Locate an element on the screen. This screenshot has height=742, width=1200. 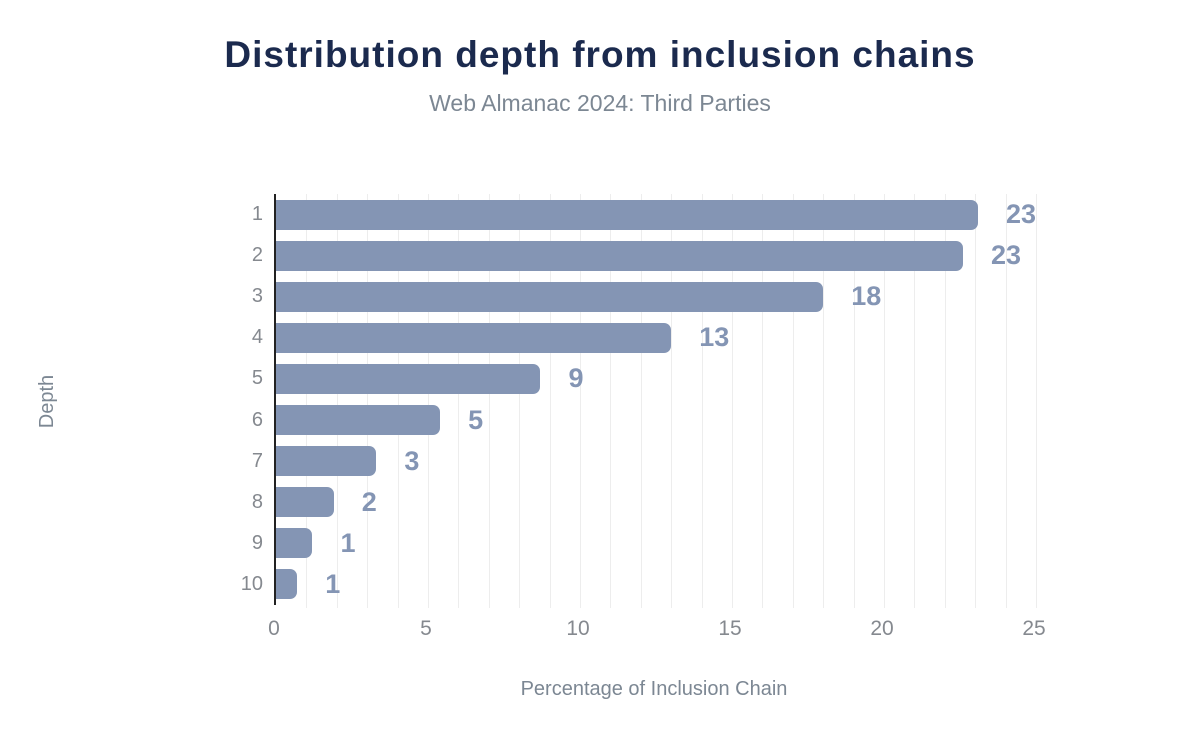
bar-row: 18 is located at coordinates (656, 296).